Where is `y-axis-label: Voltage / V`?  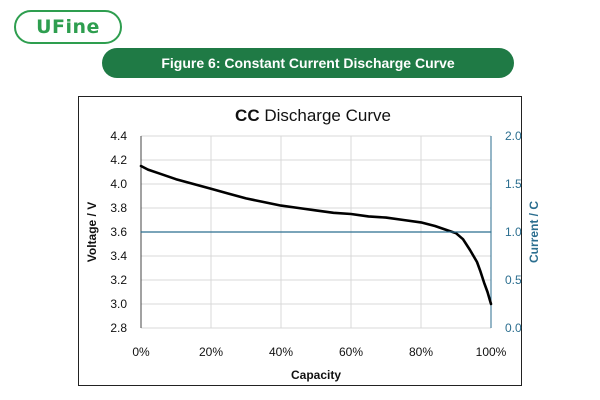 y-axis-label: Voltage / V is located at coordinates (92, 232).